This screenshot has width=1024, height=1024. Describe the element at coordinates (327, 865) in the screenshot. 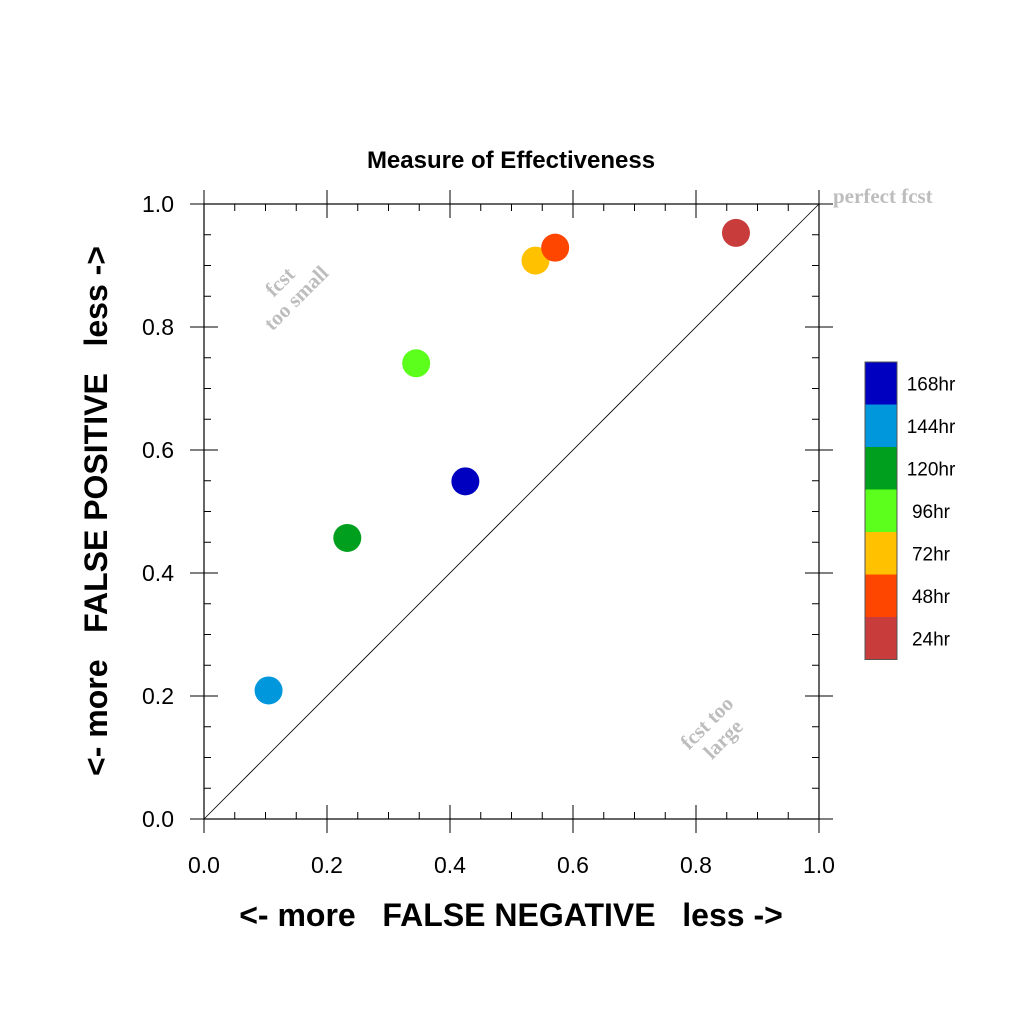

I see `x-tick-label: 0.2` at that location.